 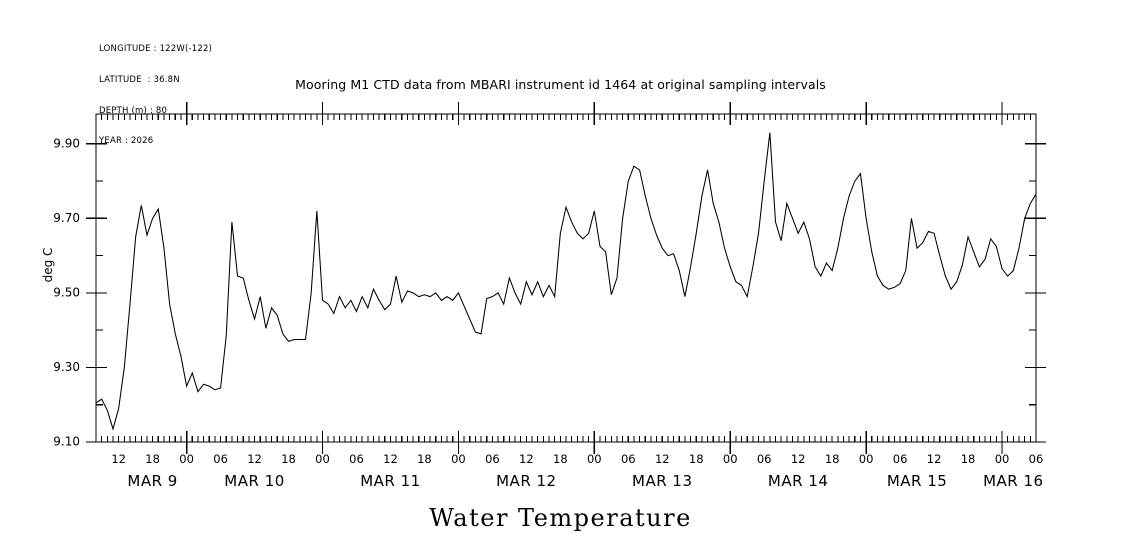 I want to click on metadata-longitude: LONGITUDE : 122W(-122), so click(x=156, y=49).